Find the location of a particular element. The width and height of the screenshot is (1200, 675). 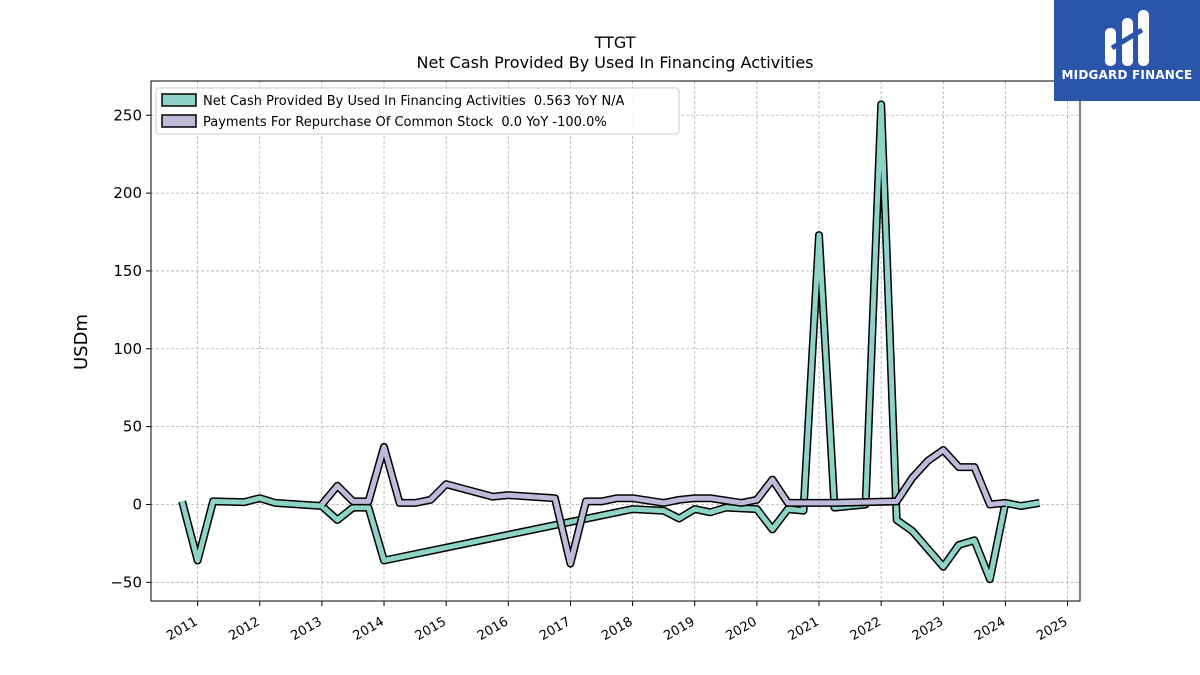

y-tick-label: −50 is located at coordinates (126, 582).